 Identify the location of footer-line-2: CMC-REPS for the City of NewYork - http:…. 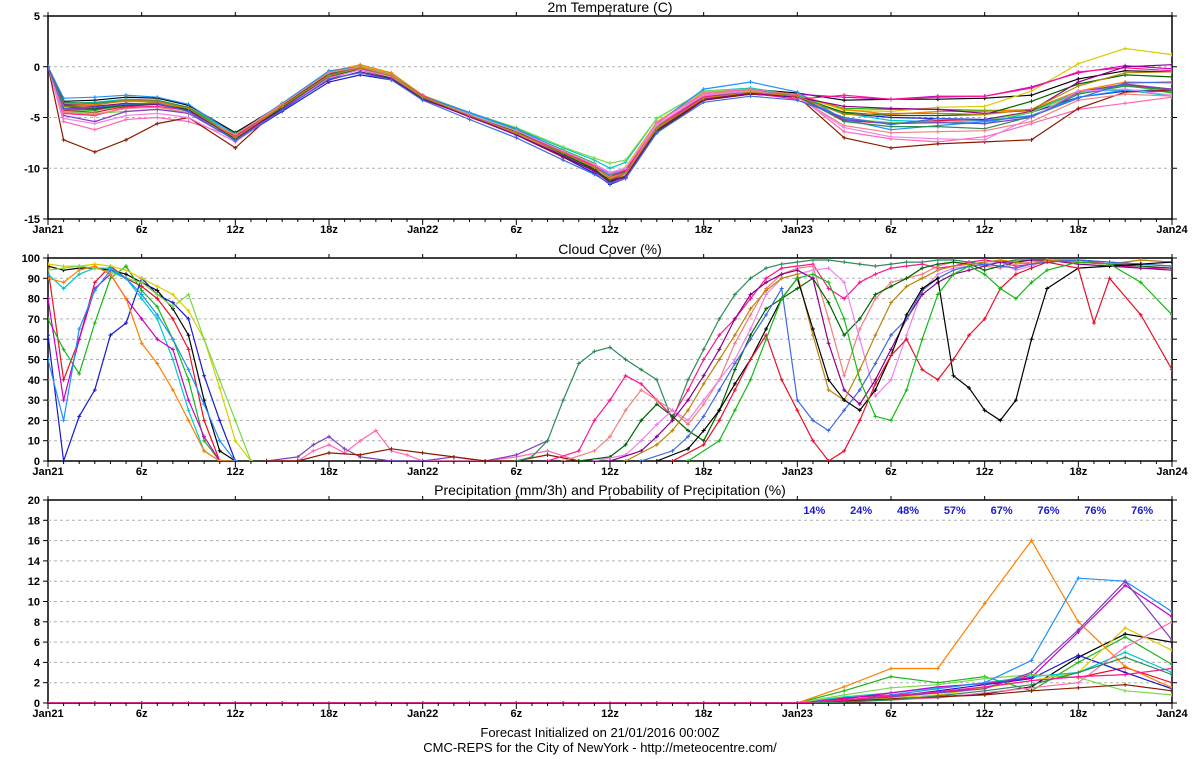
(600, 747).